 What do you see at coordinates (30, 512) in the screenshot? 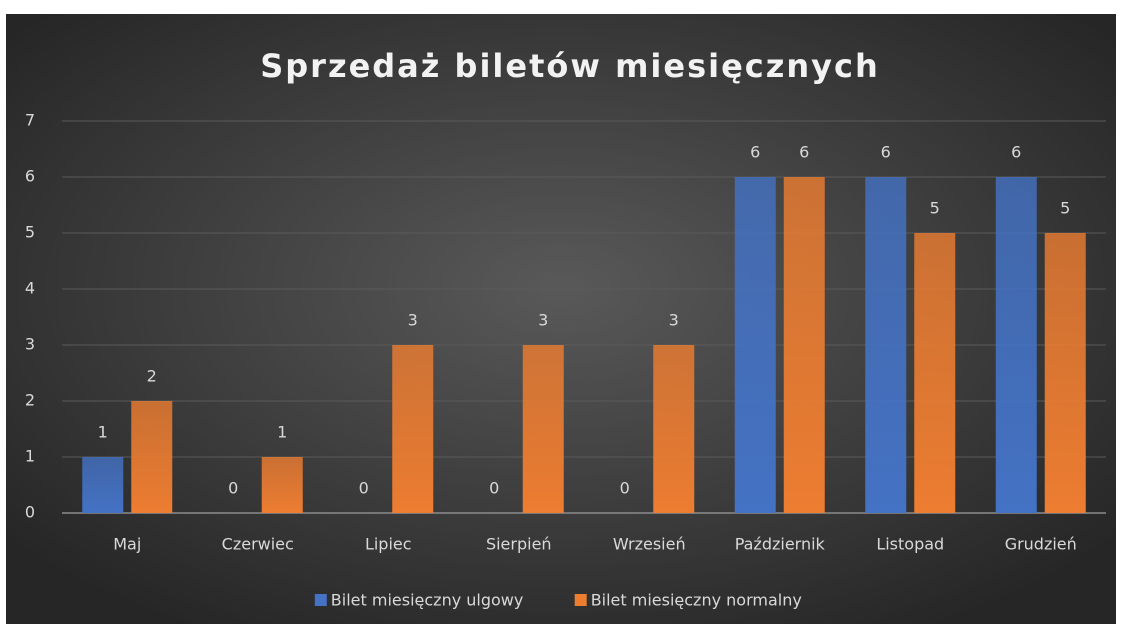
I see `y-tick-label: 0` at bounding box center [30, 512].